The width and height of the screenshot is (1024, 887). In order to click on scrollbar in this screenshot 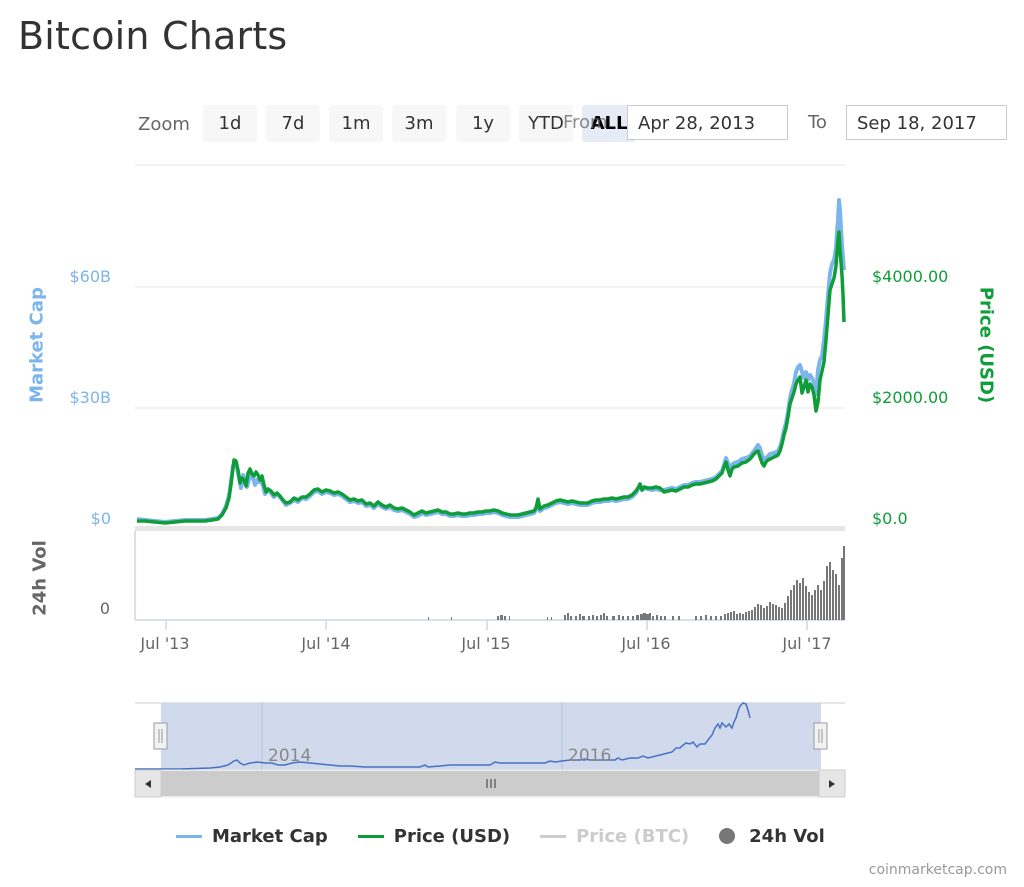, I will do `click(490, 783)`.